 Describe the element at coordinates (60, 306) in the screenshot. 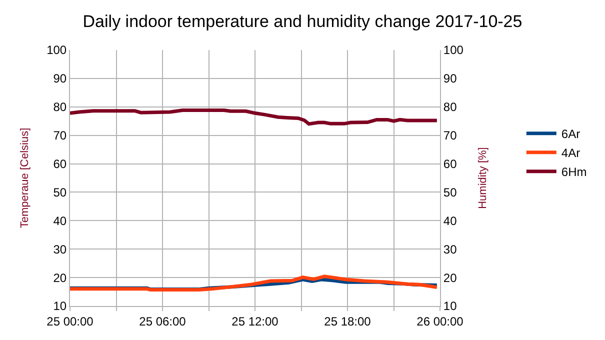

I see `y-tick-label: 10` at that location.